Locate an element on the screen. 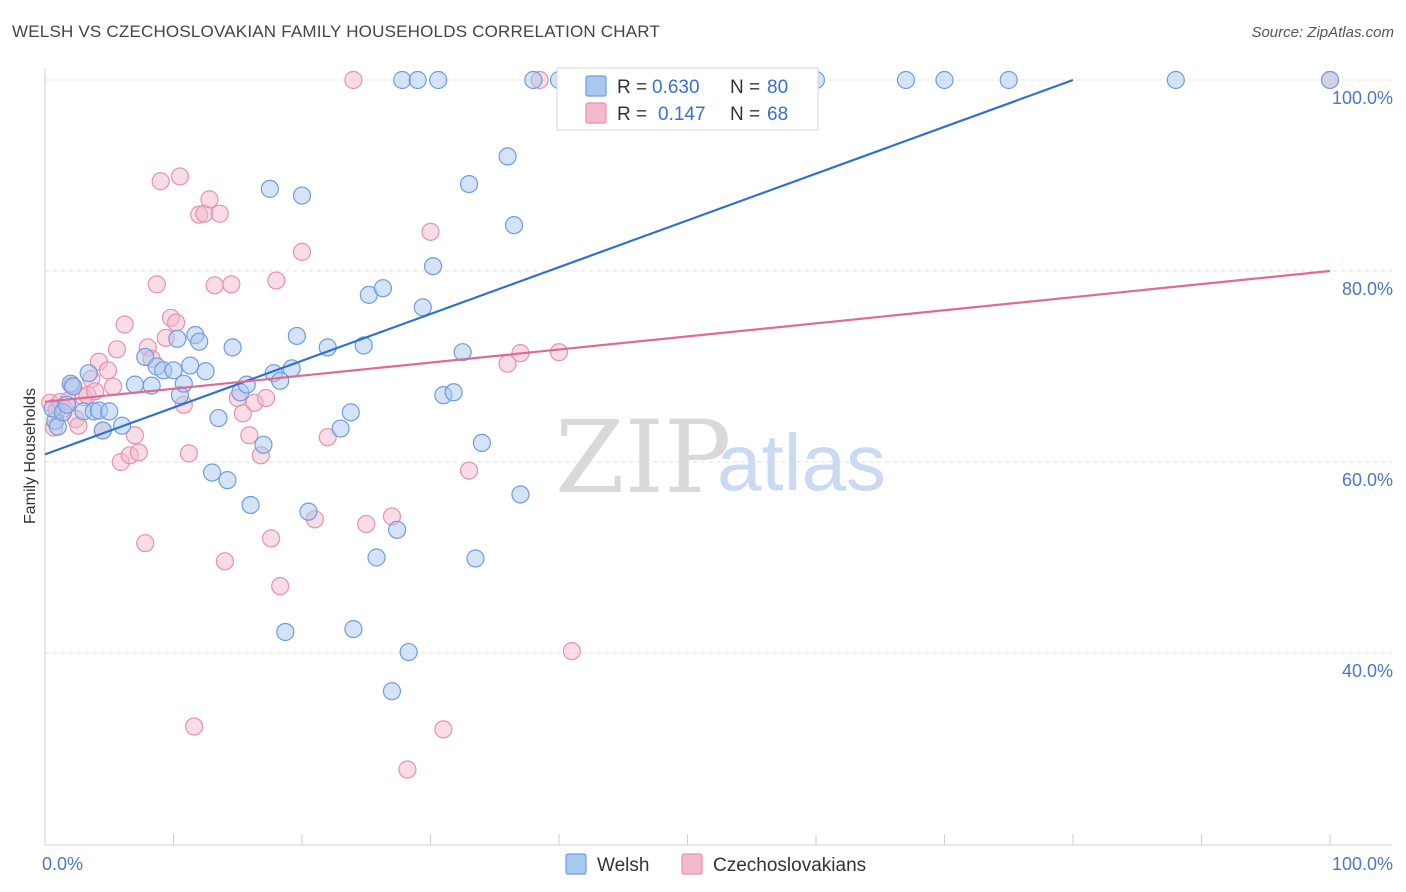  x-tick-marks is located at coordinates (687, 839).